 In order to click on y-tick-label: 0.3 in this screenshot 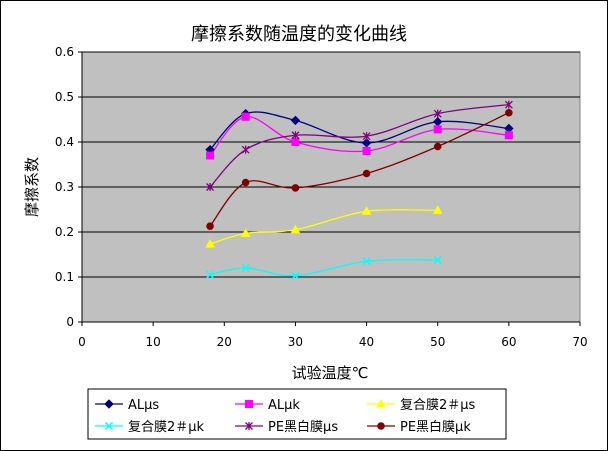, I will do `click(64, 187)`.